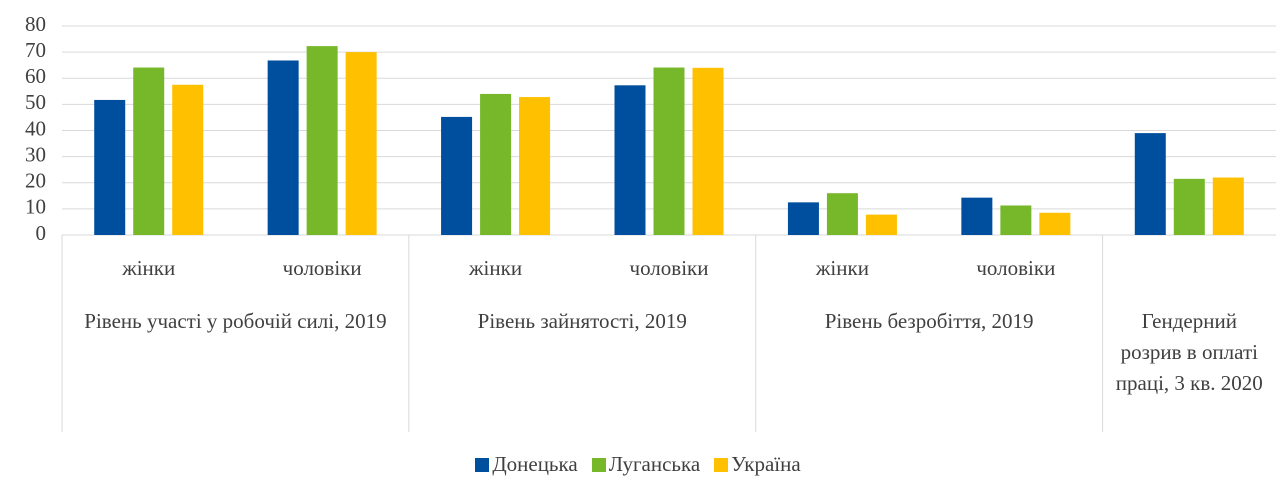  I want to click on legend-label: Луганська, so click(654, 464).